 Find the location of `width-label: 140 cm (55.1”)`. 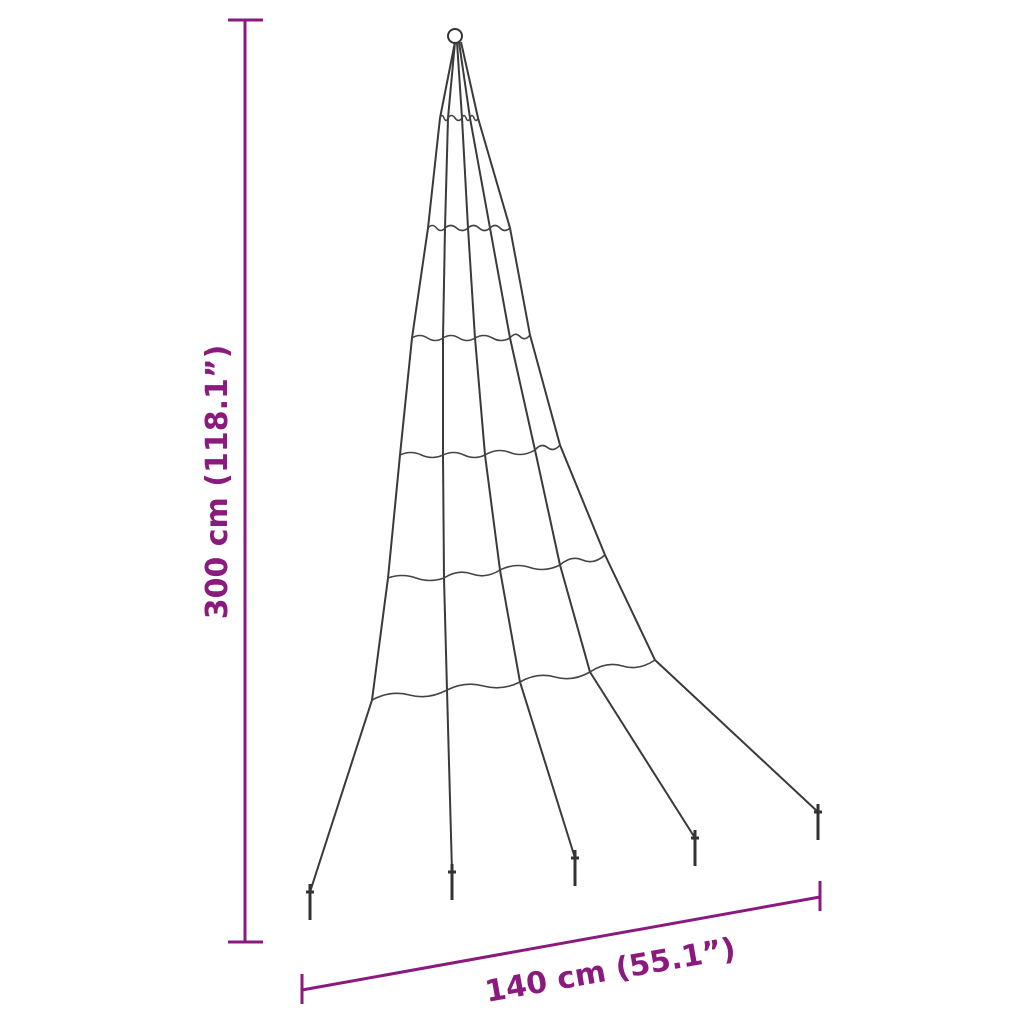

width-label: 140 cm (55.1”) is located at coordinates (610, 970).